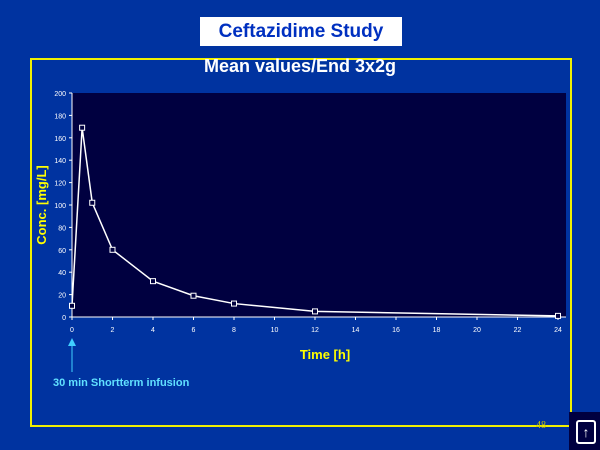 This screenshot has height=450, width=600. Describe the element at coordinates (234, 330) in the screenshot. I see `x-tick-label: 8` at that location.